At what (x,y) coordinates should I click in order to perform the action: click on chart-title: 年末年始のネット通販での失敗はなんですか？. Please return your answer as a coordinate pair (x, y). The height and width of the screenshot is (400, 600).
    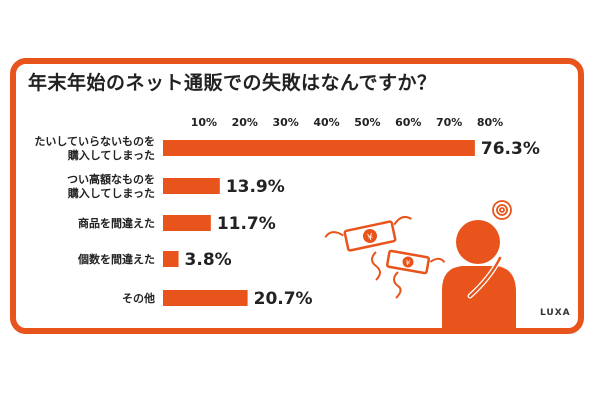
    Looking at the image, I should click on (232, 83).